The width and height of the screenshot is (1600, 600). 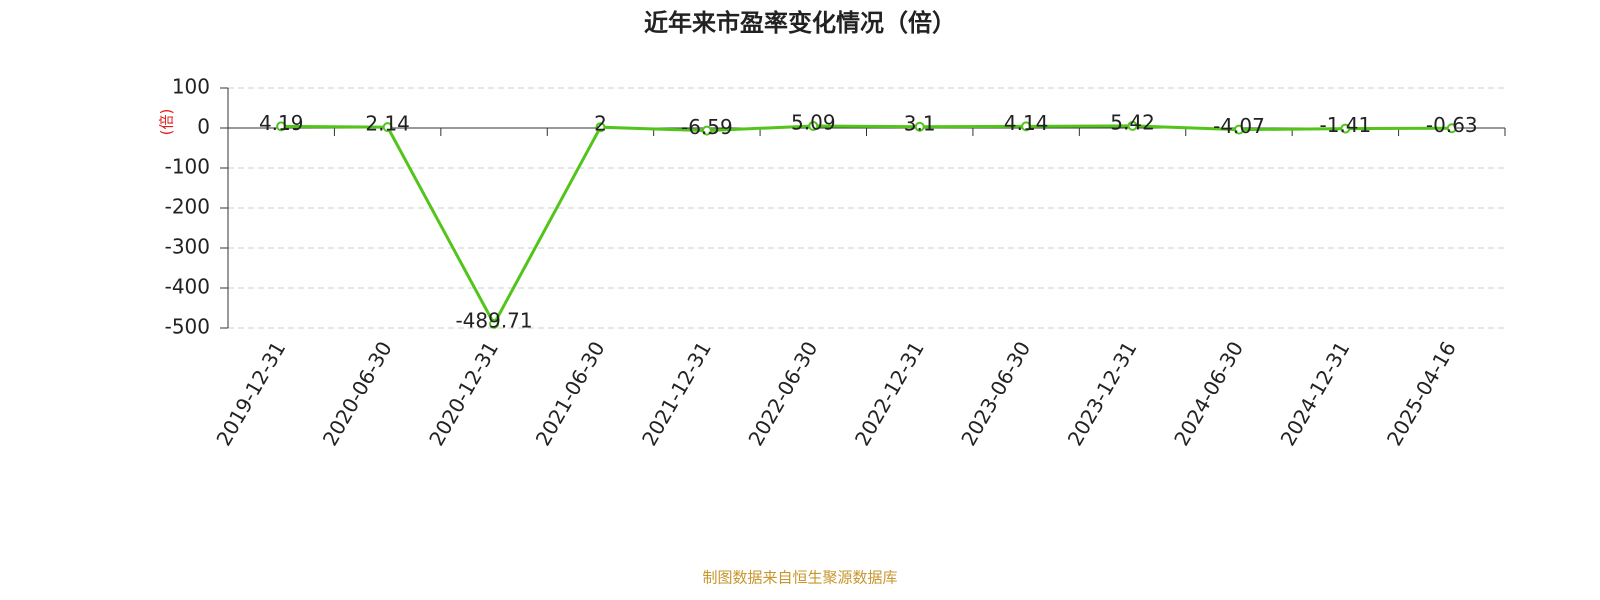 I want to click on y-tick-label: -200, so click(x=187, y=207).